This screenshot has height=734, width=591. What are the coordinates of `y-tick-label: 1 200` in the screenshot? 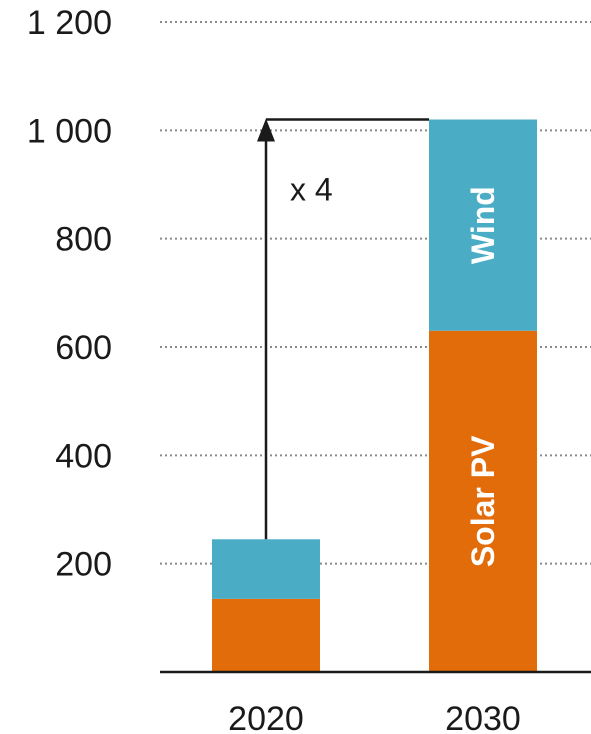 It's located at (69, 23).